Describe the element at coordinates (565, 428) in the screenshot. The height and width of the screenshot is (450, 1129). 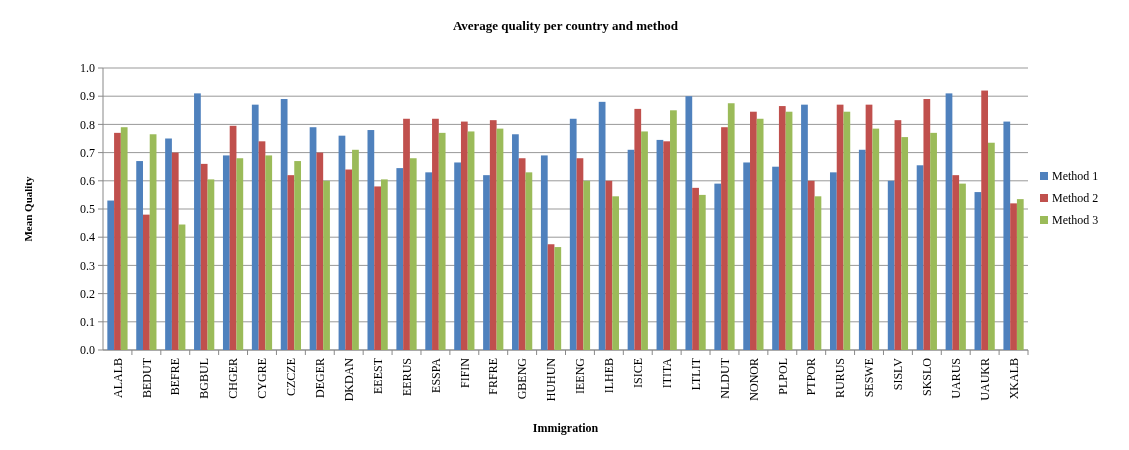
I see `x-axis-title: Immigration` at that location.